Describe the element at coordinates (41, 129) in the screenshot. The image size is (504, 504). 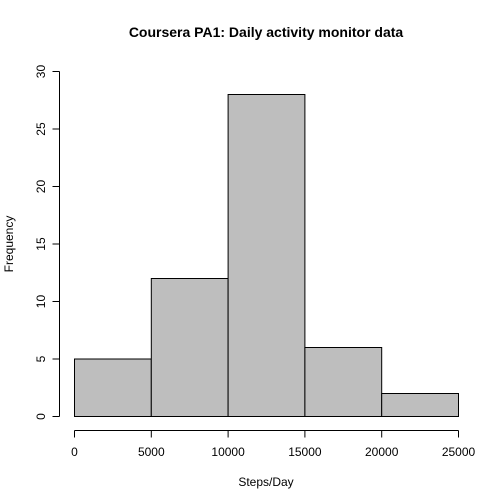
I see `y-tick-label: 25` at that location.